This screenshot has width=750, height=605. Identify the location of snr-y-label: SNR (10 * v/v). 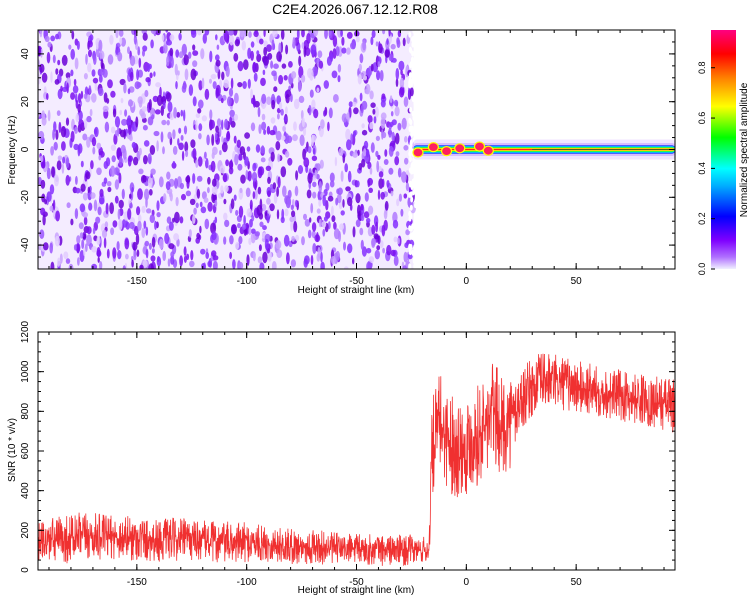
(12, 450).